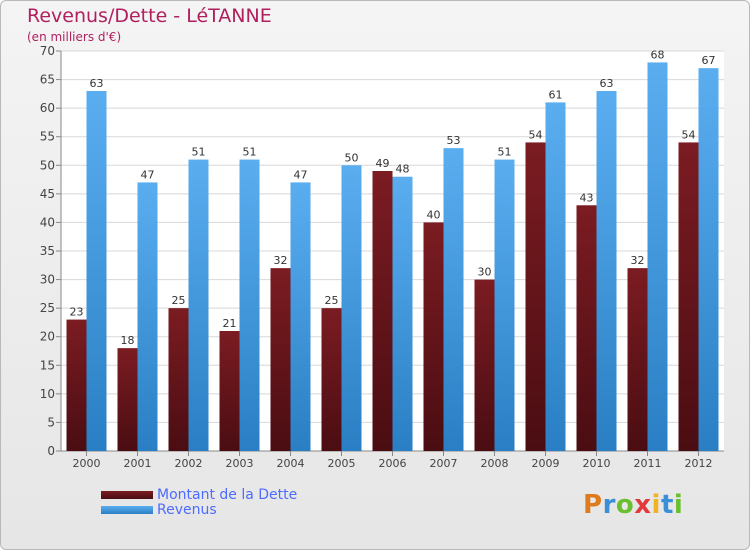 This screenshot has width=750, height=550. I want to click on logo-letter: t, so click(667, 505).